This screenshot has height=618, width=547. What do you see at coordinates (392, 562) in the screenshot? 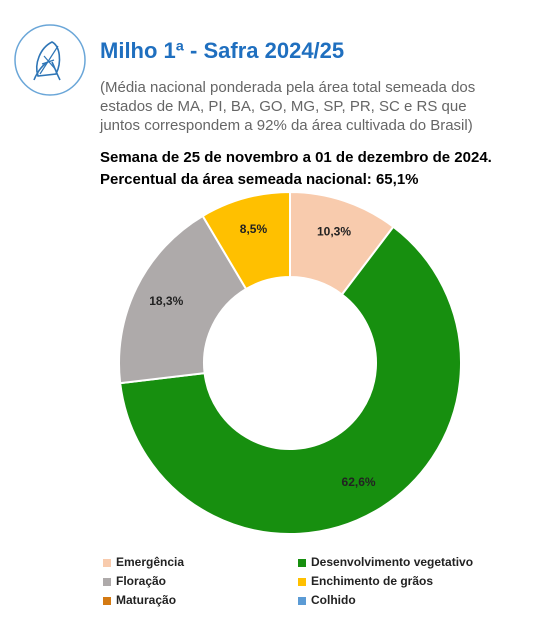
I see `legend-label: Desenvolvimento vegetativo` at bounding box center [392, 562].